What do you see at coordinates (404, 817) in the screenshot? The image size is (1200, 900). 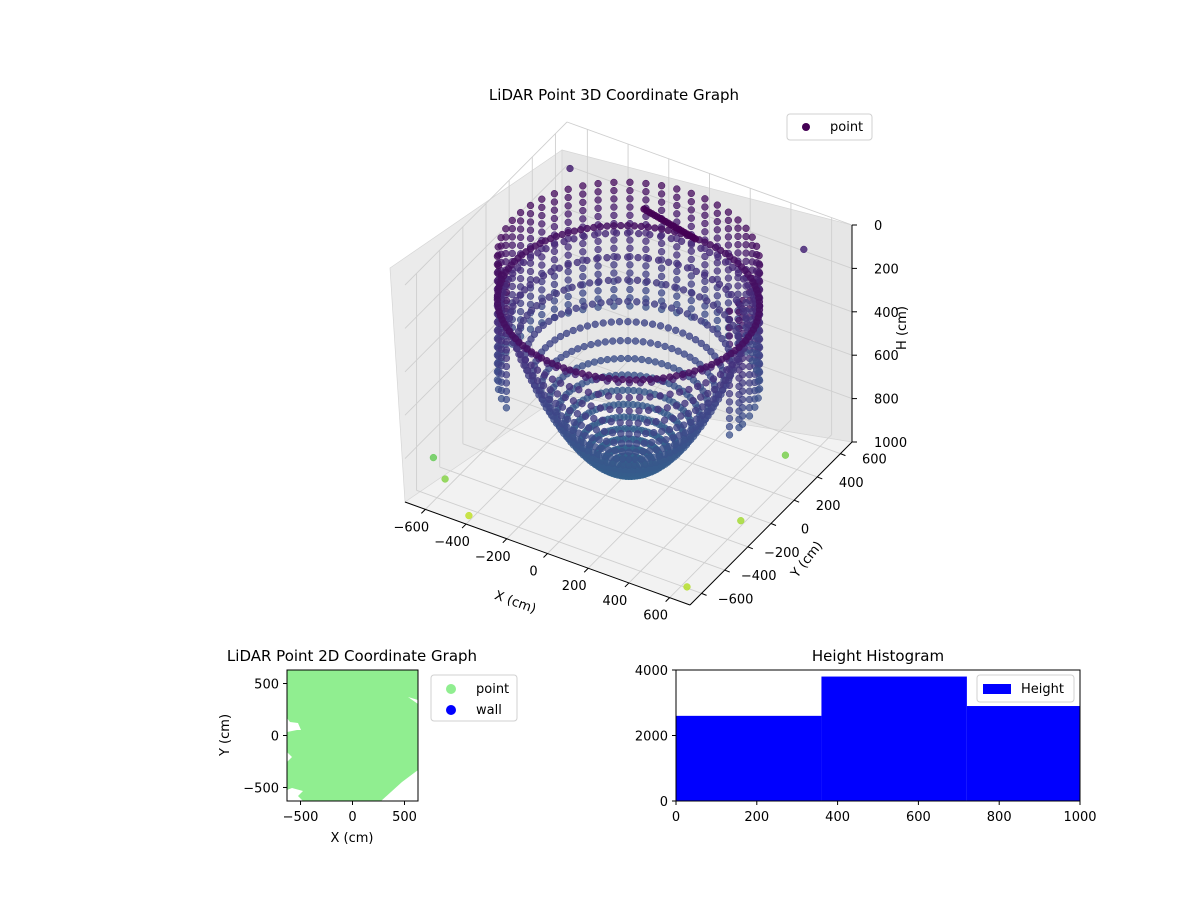 I see `x-tick-label-2d: 500` at bounding box center [404, 817].